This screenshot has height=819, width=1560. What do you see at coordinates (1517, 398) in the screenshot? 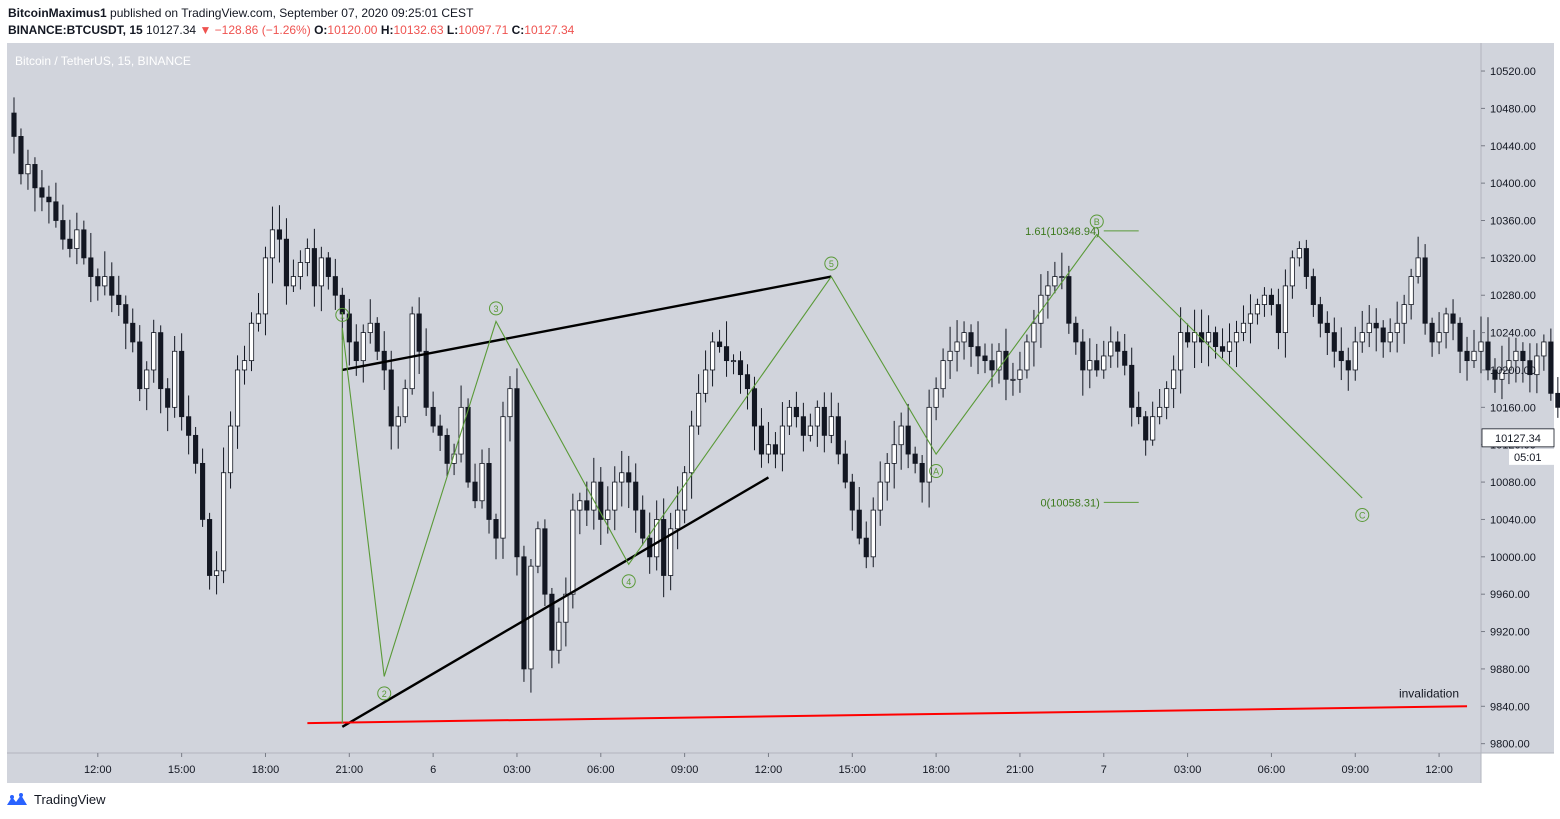
I see `price-axis` at bounding box center [1517, 398].